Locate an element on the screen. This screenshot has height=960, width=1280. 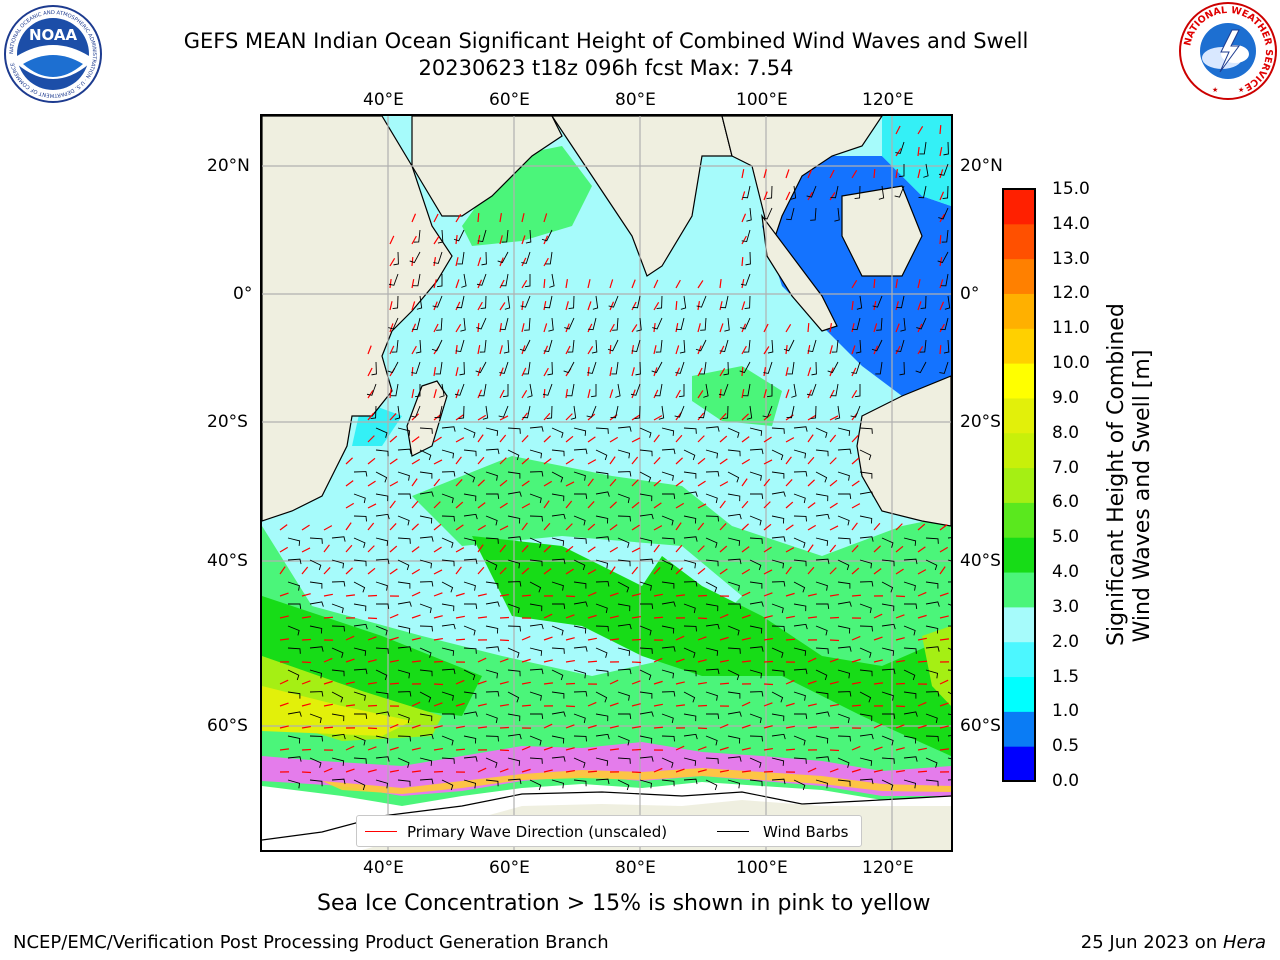
colorbar-cell is located at coordinates (1019, 415).